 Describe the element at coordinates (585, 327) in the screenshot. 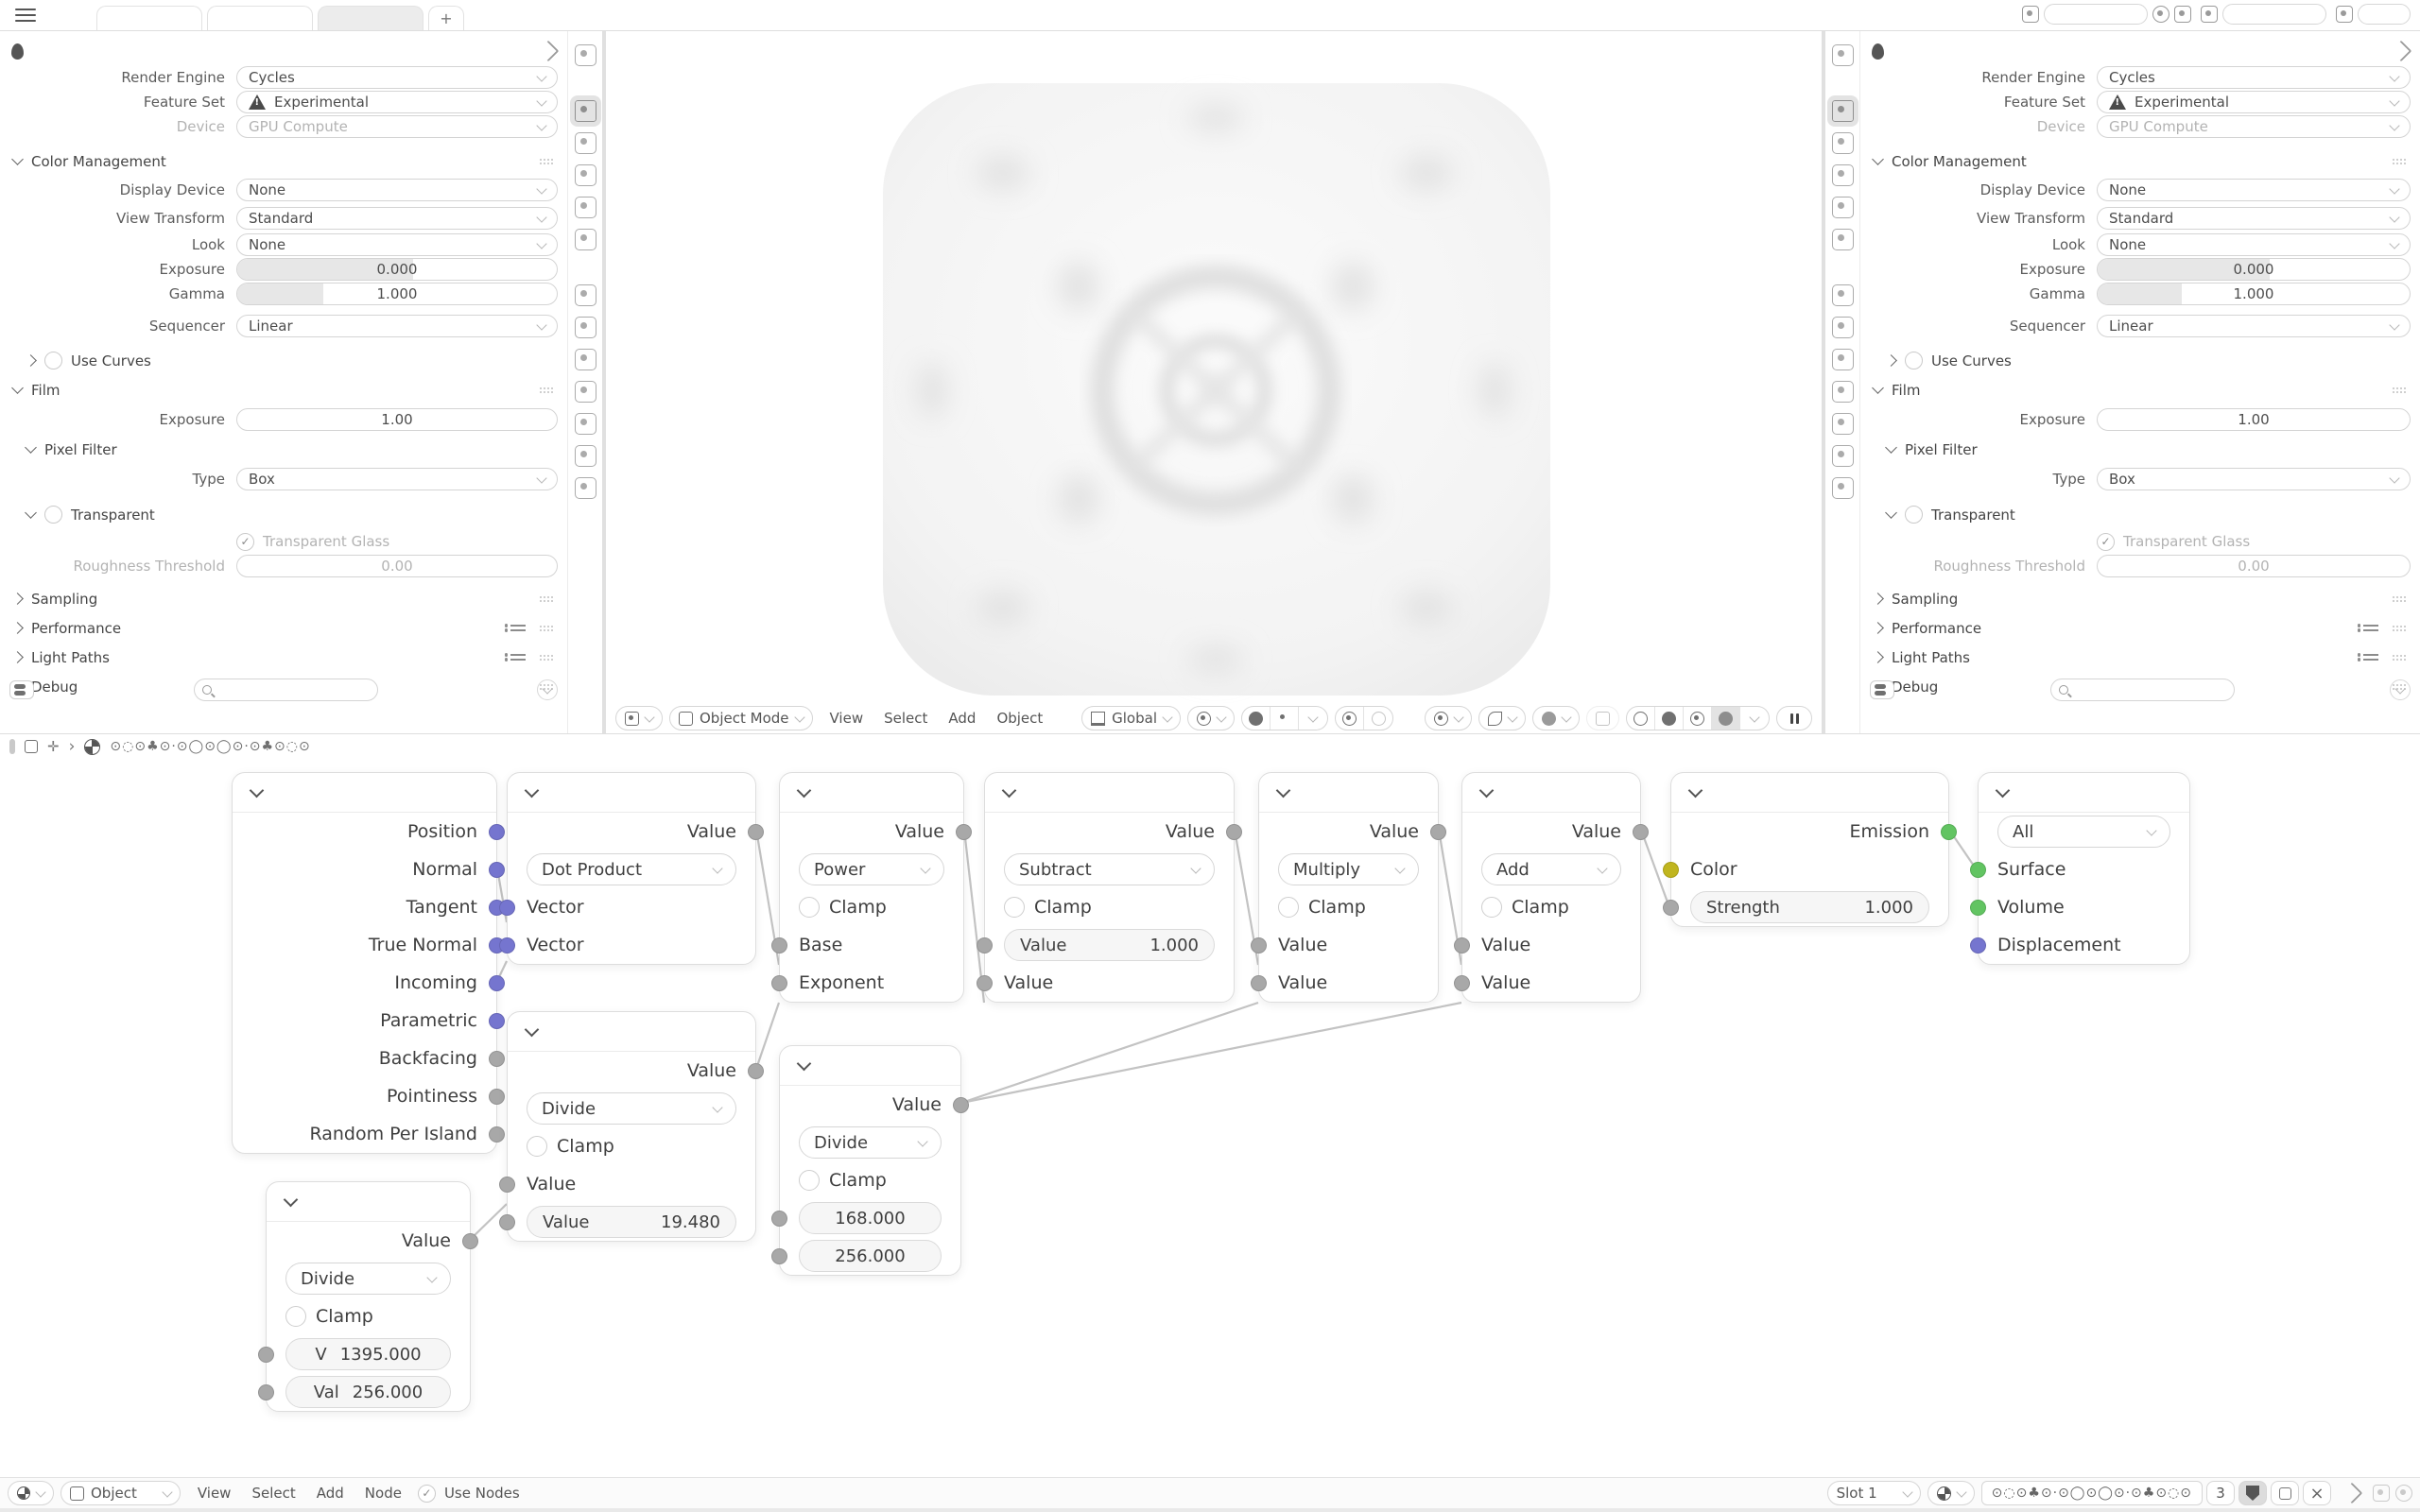

I see `modifiers-icon` at that location.